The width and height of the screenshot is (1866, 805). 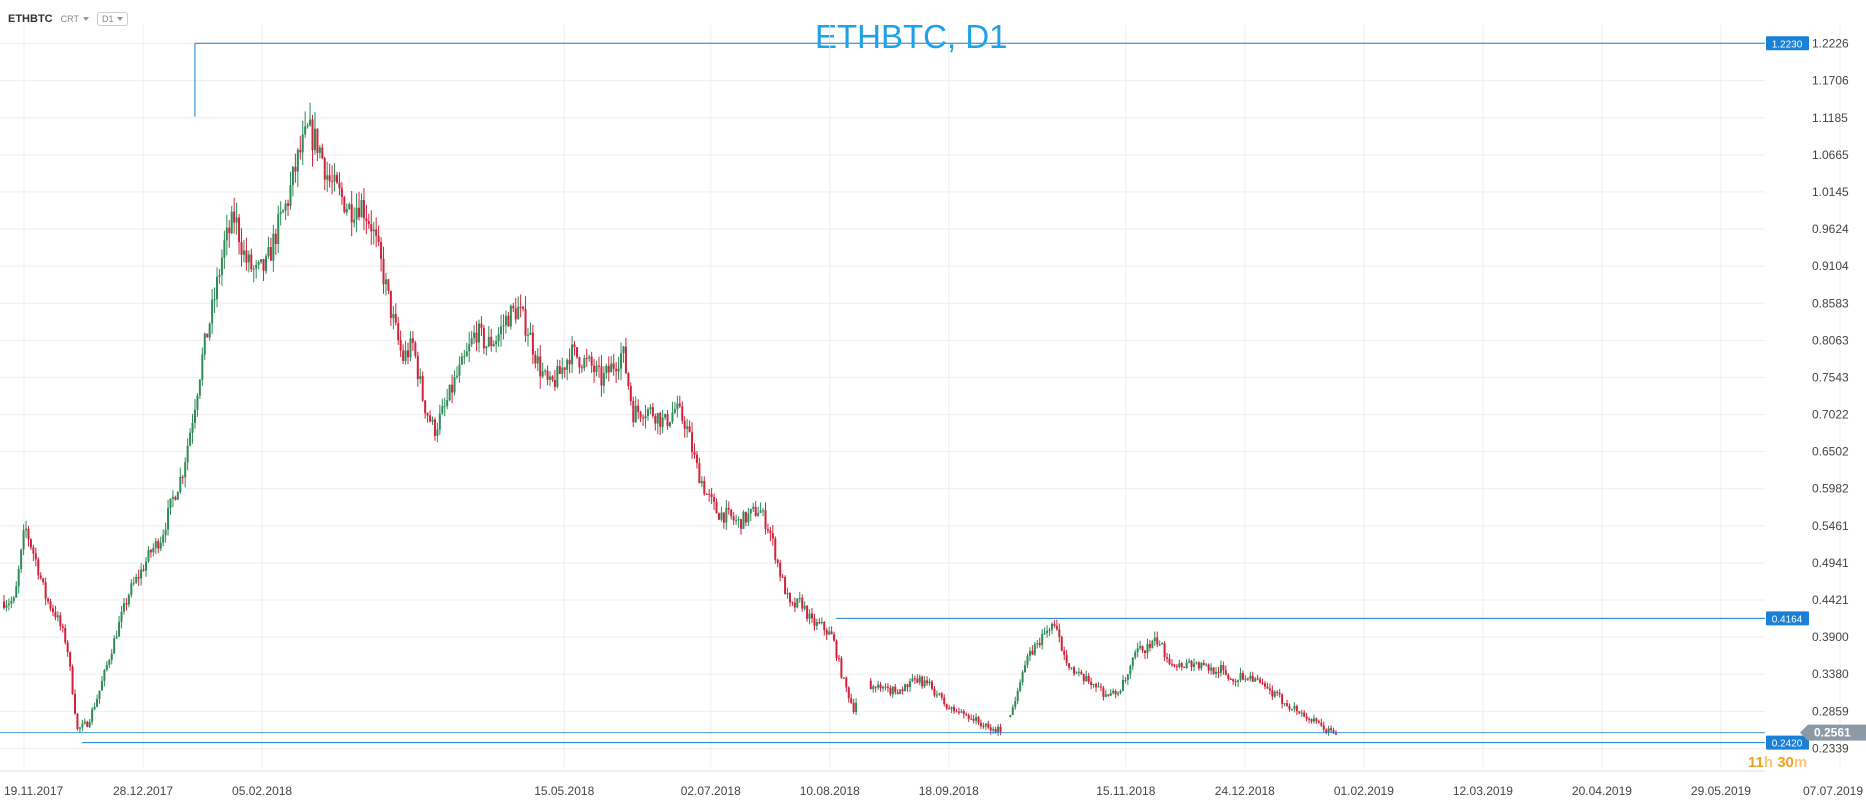 What do you see at coordinates (949, 791) in the screenshot?
I see `time-tick-label: 18.09.2018` at bounding box center [949, 791].